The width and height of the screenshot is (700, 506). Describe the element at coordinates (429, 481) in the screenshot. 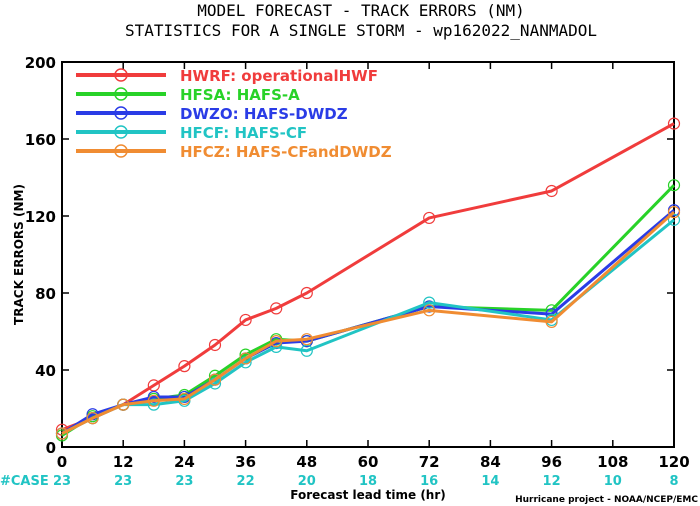

I see `case-count: 16` at that location.